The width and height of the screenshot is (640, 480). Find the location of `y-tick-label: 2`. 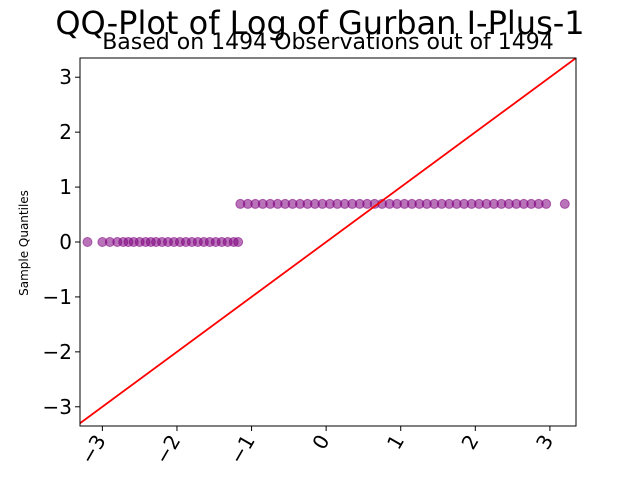

y-tick-label: 2 is located at coordinates (65, 132).